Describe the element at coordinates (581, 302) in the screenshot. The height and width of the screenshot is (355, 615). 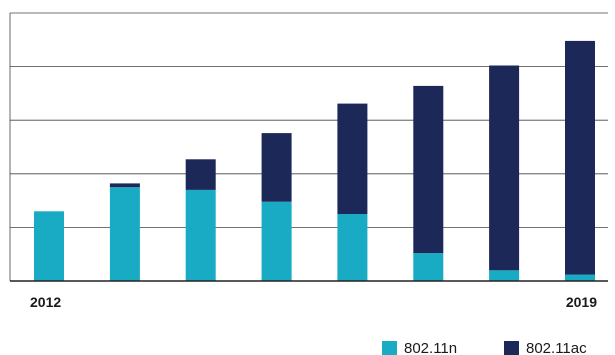
I see `x-tick-label-end: 2019` at that location.